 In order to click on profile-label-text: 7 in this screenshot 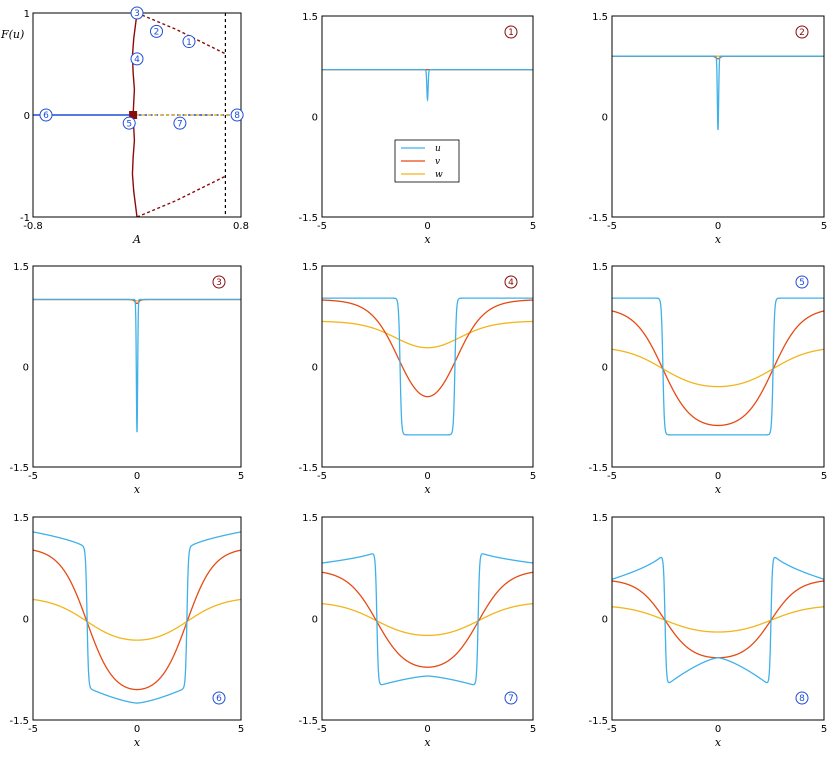, I will do `click(511, 699)`.